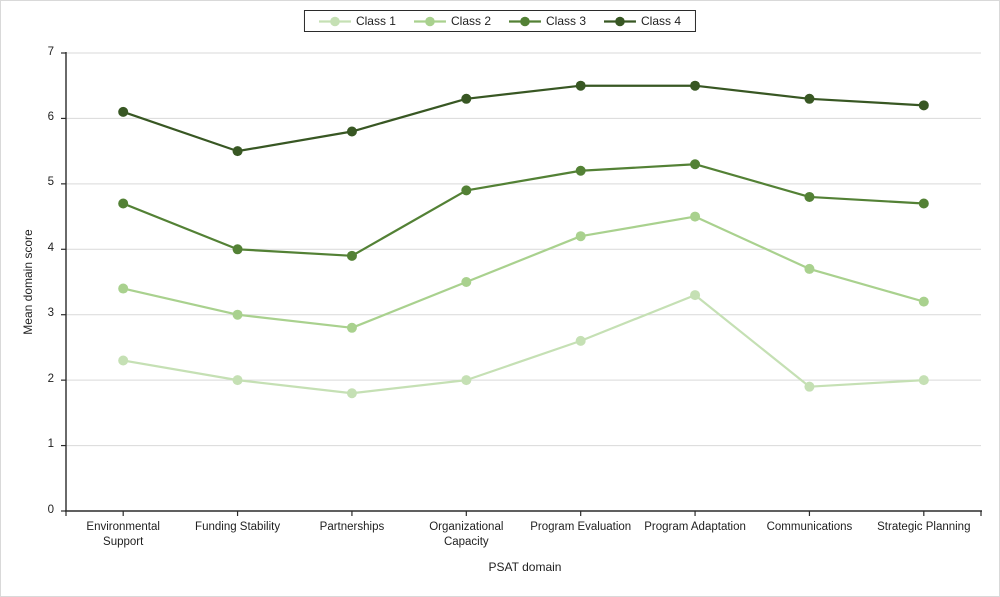 Image resolution: width=1000 pixels, height=597 pixels. What do you see at coordinates (123, 534) in the screenshot?
I see `category-label: Environmental Support` at bounding box center [123, 534].